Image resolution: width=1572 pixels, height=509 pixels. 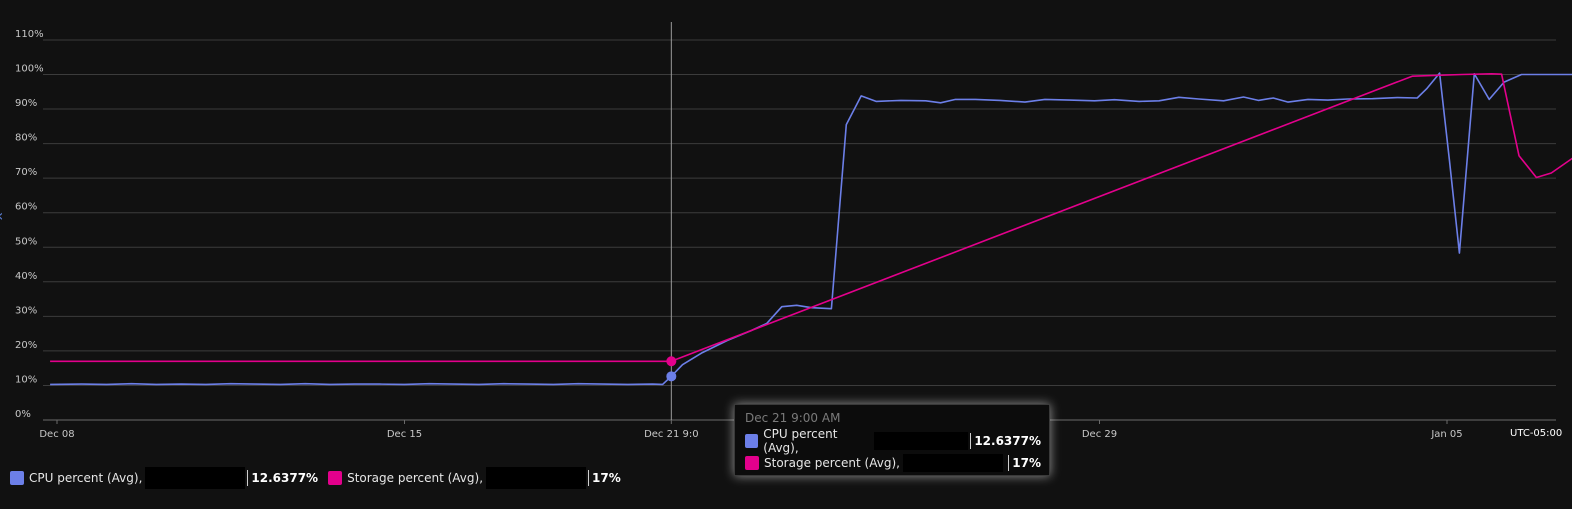 What do you see at coordinates (26, 172) in the screenshot?
I see `y-tick-label: 70%` at bounding box center [26, 172].